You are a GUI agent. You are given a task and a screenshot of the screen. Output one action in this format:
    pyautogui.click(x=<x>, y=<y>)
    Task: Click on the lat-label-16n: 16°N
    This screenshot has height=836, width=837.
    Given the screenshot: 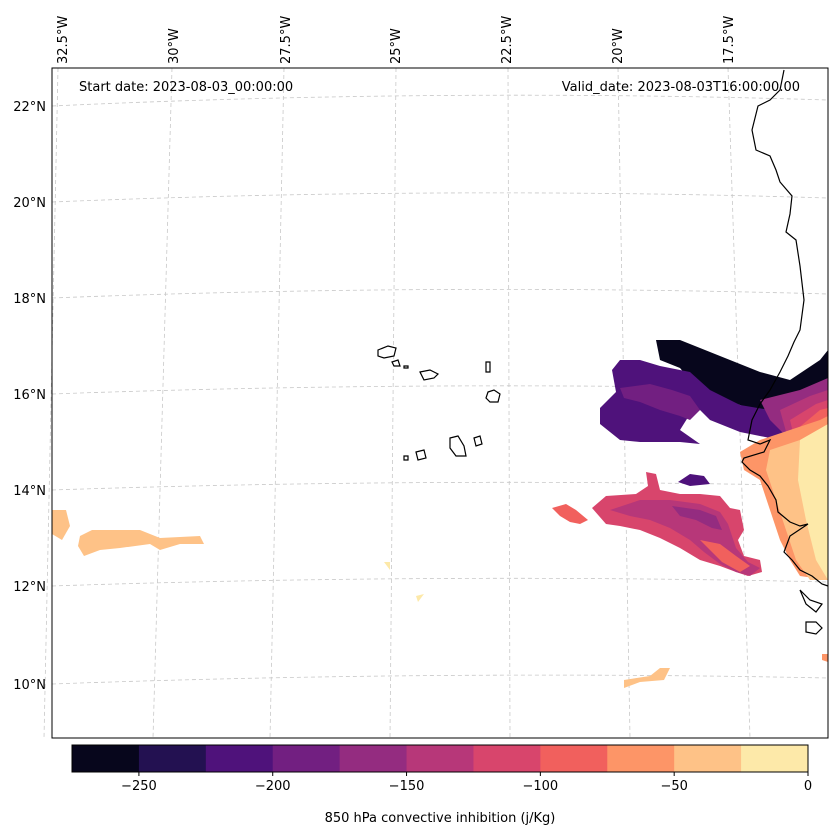 What is the action you would take?
    pyautogui.click(x=29, y=395)
    